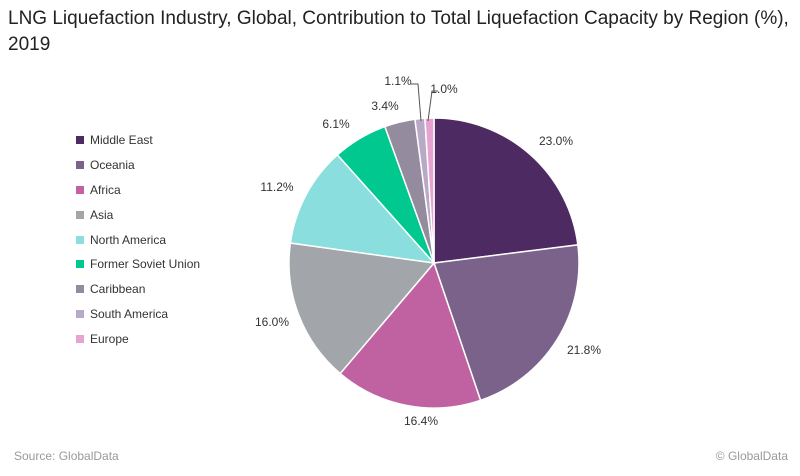 This screenshot has height=476, width=800. Describe the element at coordinates (398, 81) in the screenshot. I see `data-label: 1.1%` at that location.